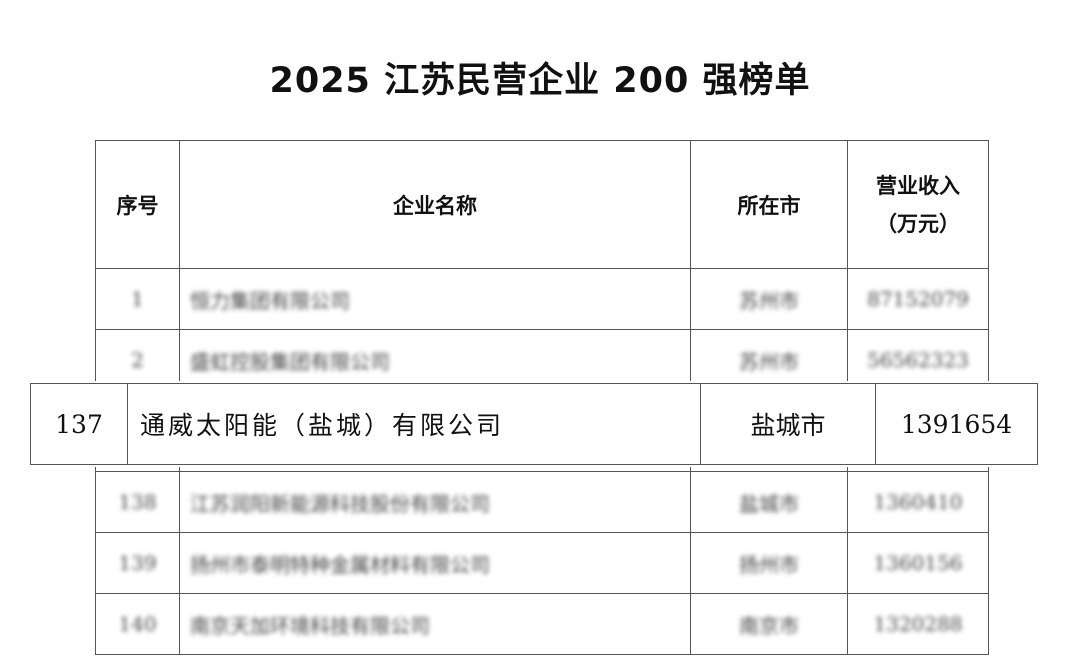  I want to click on header-name: 企业名称, so click(435, 204).